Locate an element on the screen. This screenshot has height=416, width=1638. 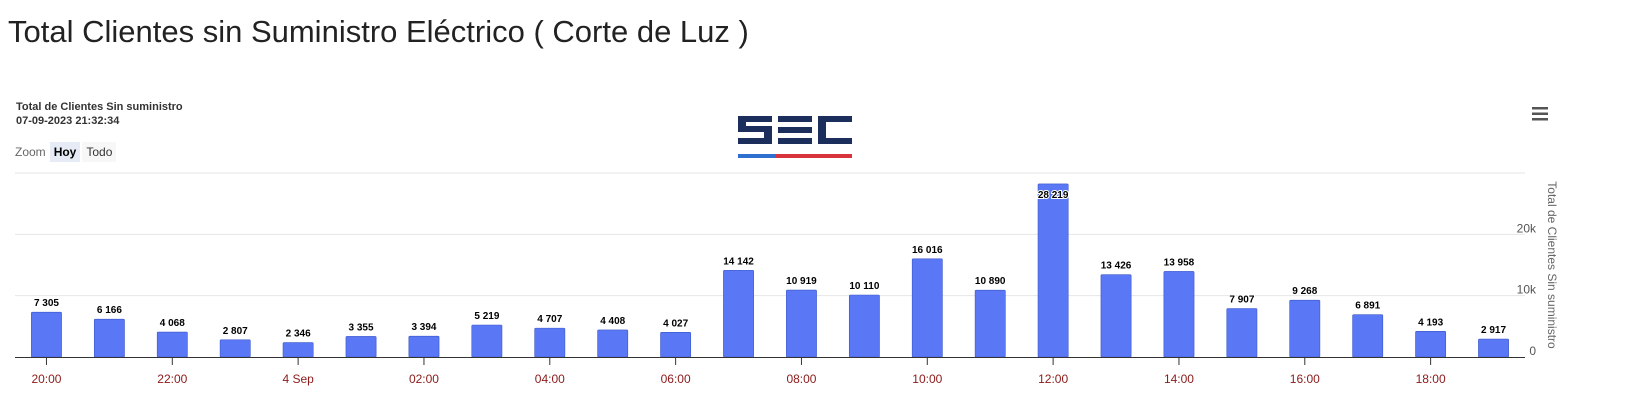
y-axis-title: Total de Clientes Sin suministro is located at coordinates (1552, 265).